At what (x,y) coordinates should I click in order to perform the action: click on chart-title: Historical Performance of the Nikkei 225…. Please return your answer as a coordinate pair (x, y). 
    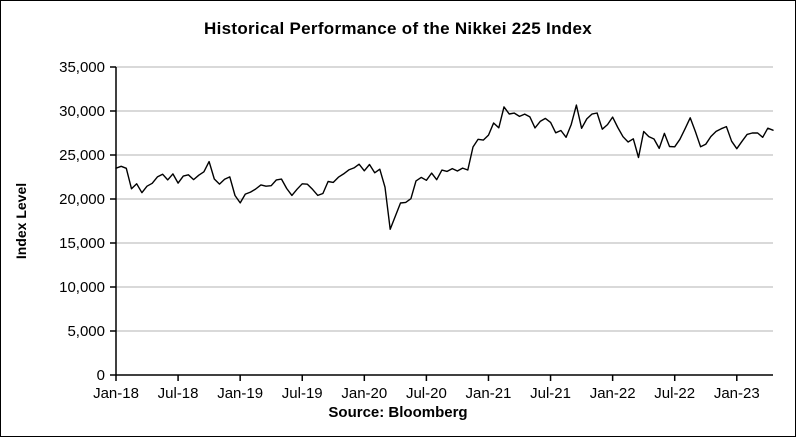
    Looking at the image, I should click on (398, 28).